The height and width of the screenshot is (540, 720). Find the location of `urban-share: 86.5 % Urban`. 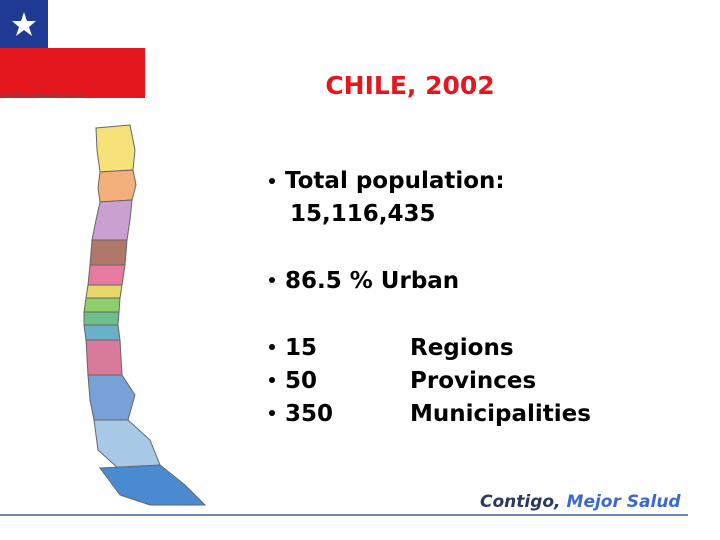

urban-share: 86.5 % Urban is located at coordinates (372, 281).